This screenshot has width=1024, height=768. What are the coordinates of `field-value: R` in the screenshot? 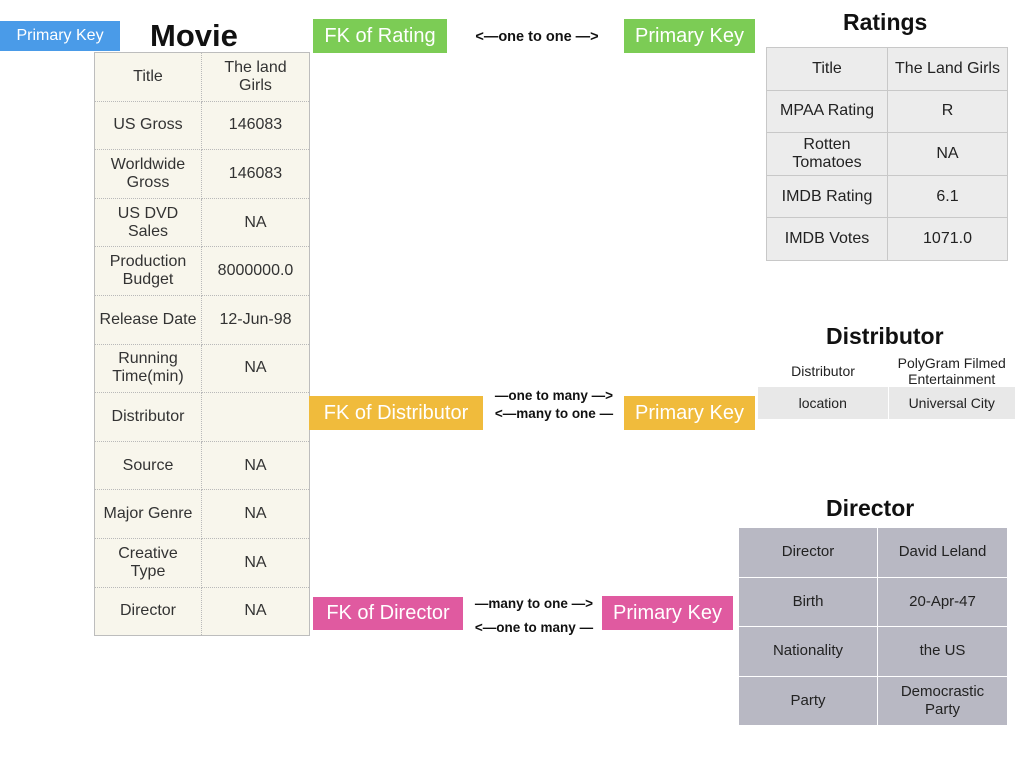 It's located at (947, 111).